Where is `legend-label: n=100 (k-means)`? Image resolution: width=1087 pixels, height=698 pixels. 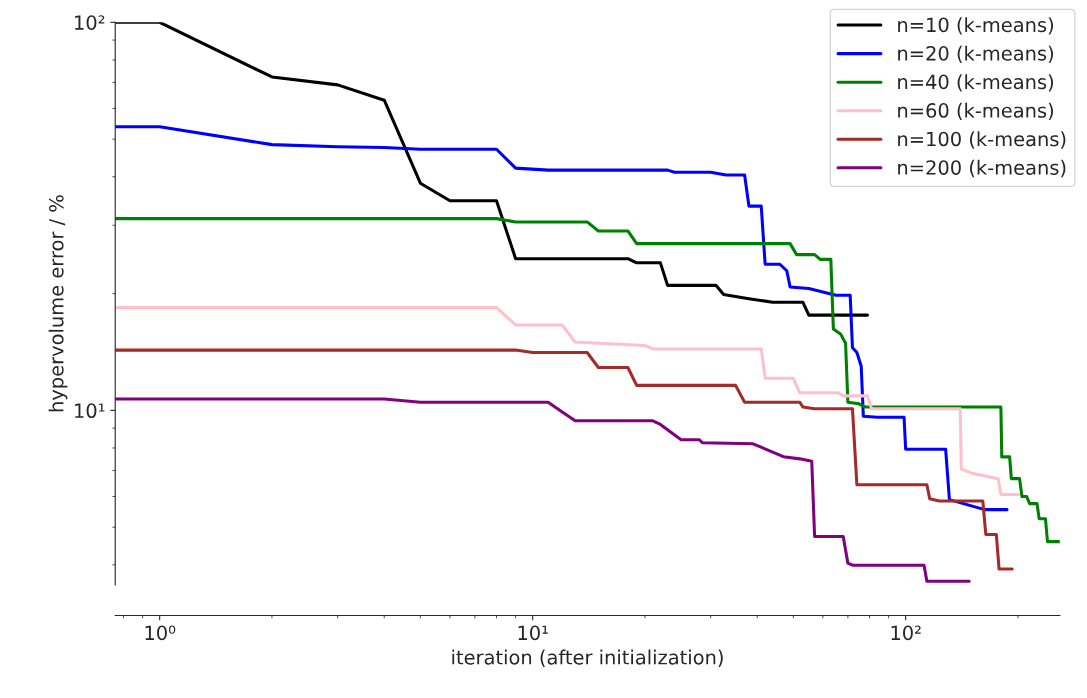 legend-label: n=100 (k-means) is located at coordinates (982, 140).